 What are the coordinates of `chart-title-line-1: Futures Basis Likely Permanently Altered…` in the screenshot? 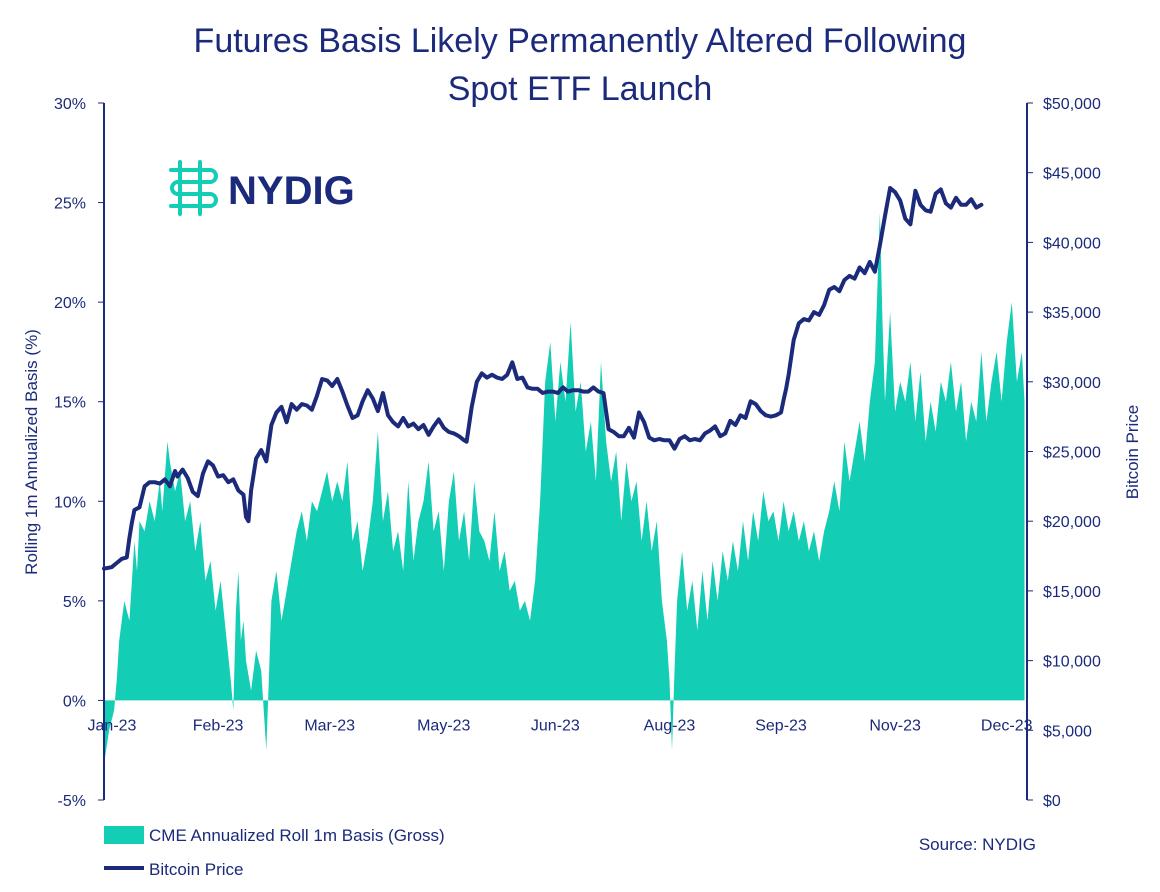 It's located at (580, 41).